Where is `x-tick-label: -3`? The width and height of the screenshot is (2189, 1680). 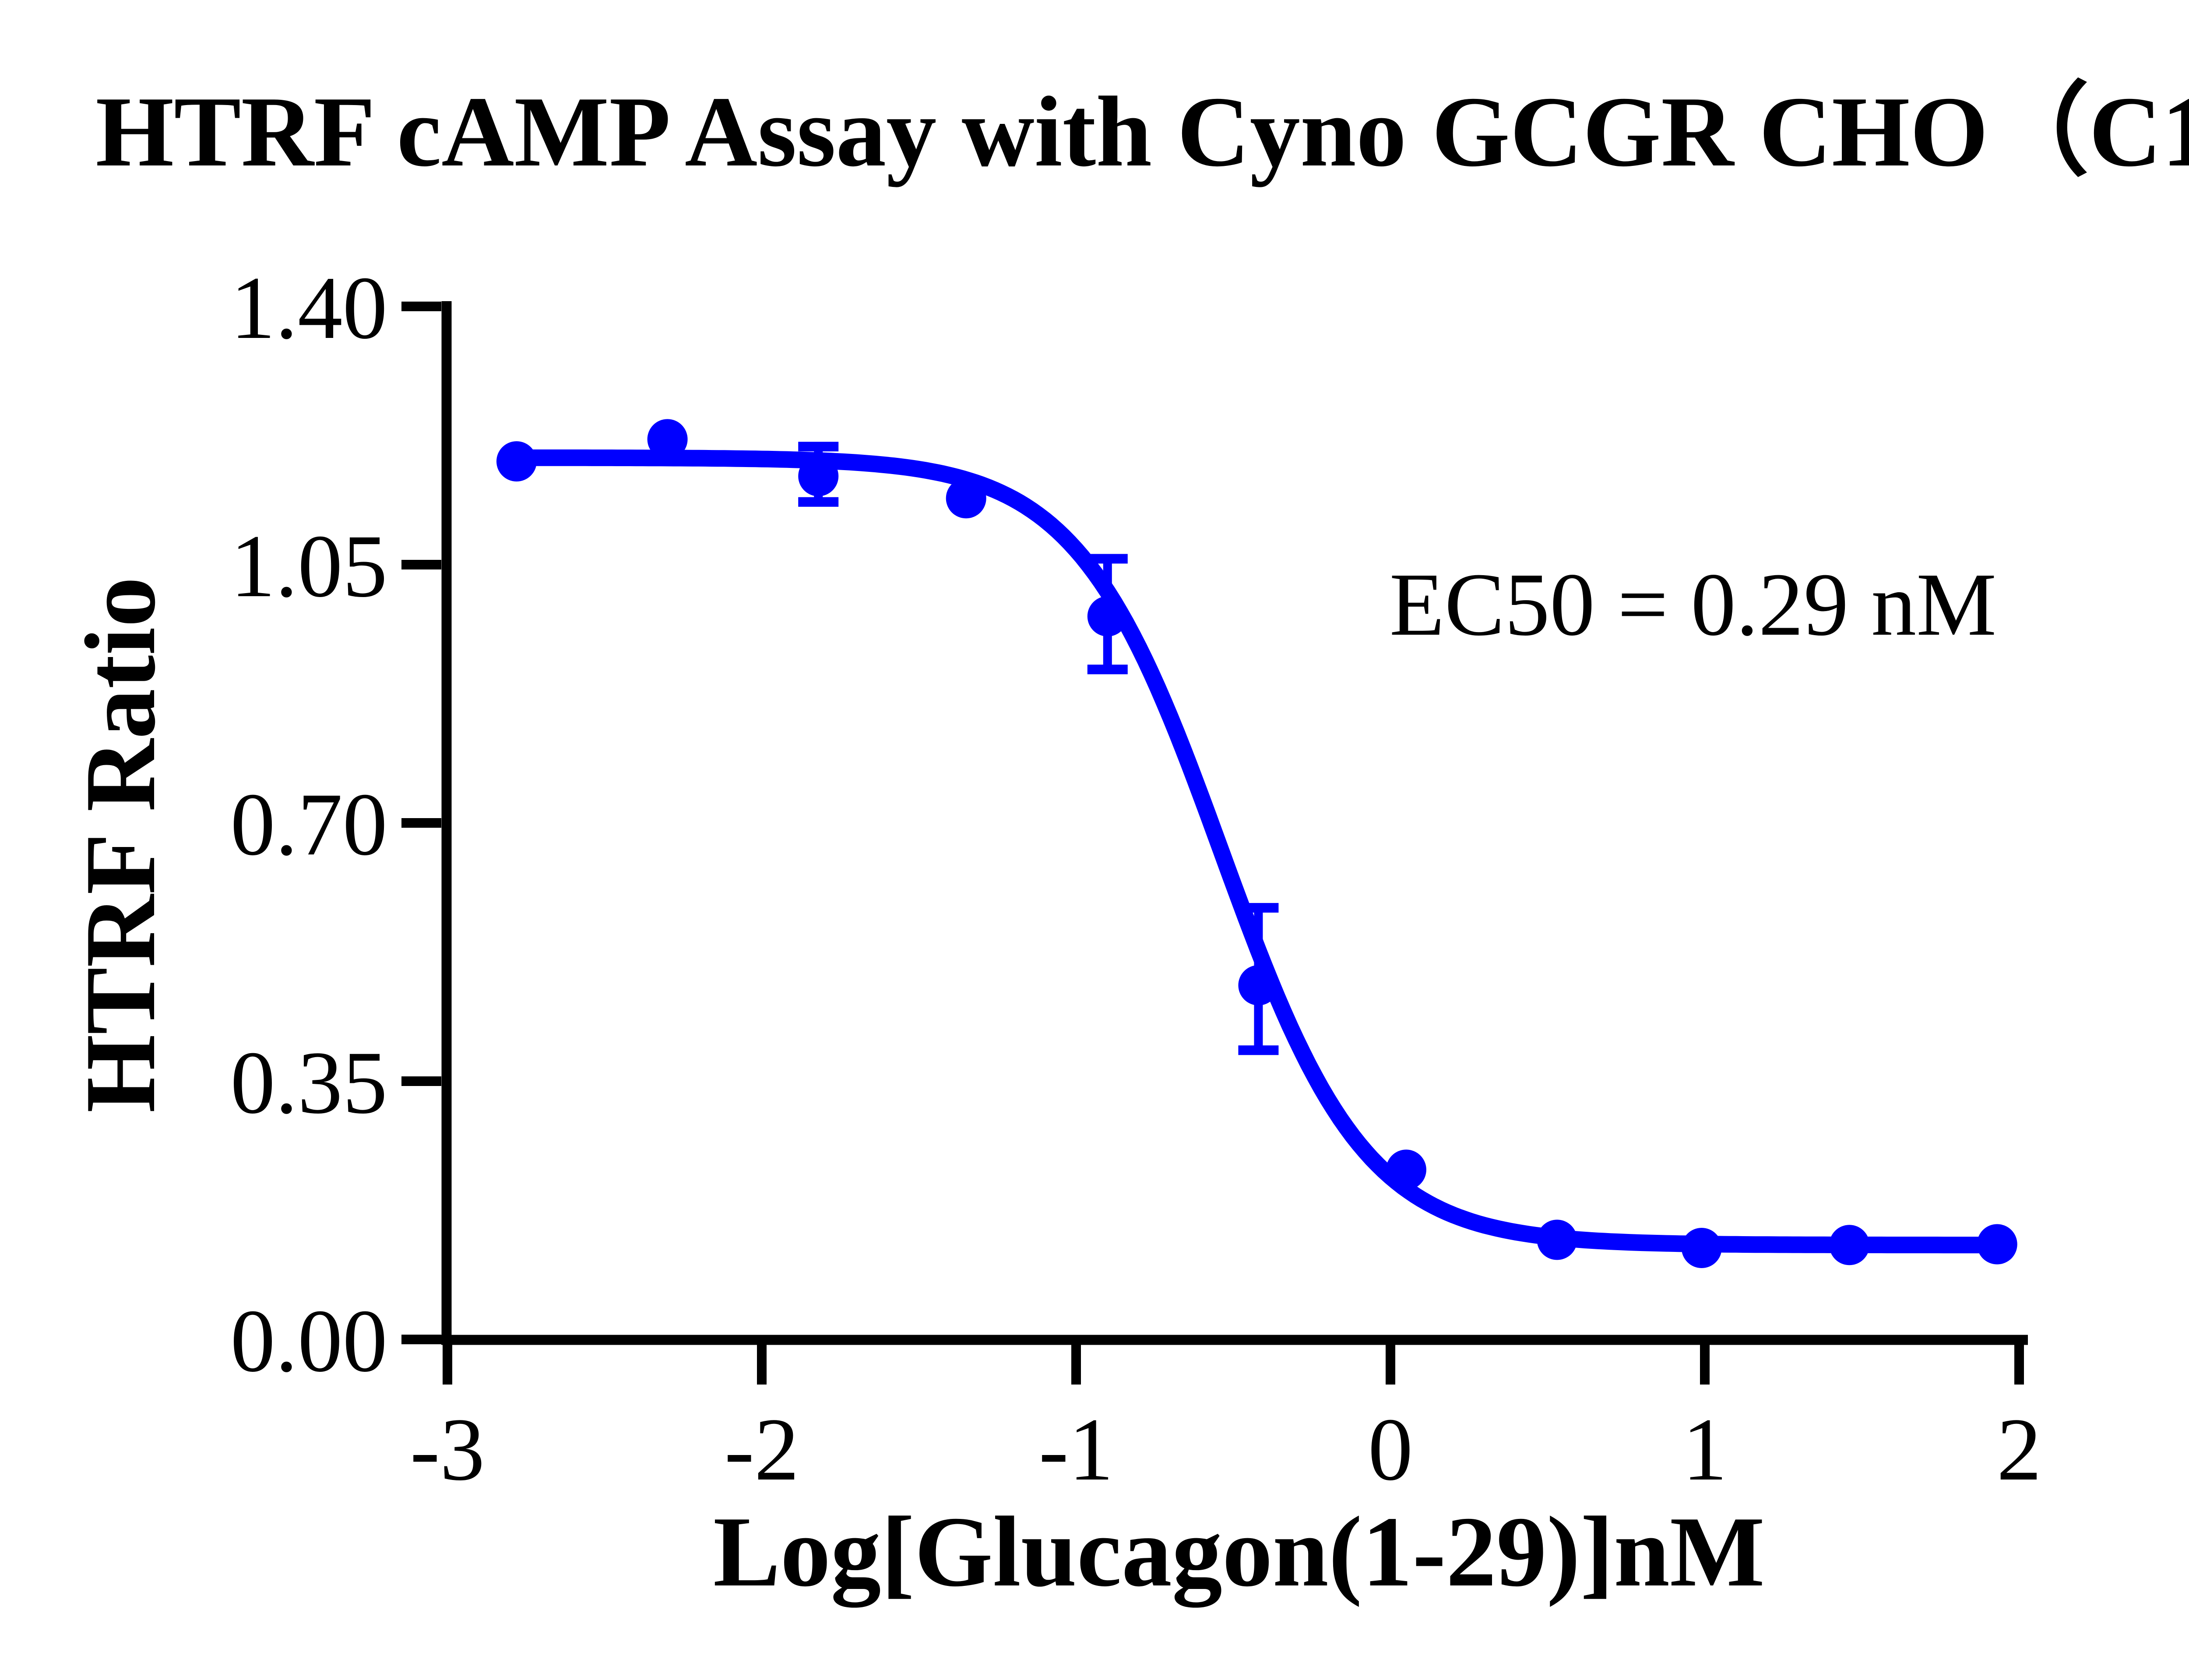 x-tick-label: -3 is located at coordinates (448, 1449).